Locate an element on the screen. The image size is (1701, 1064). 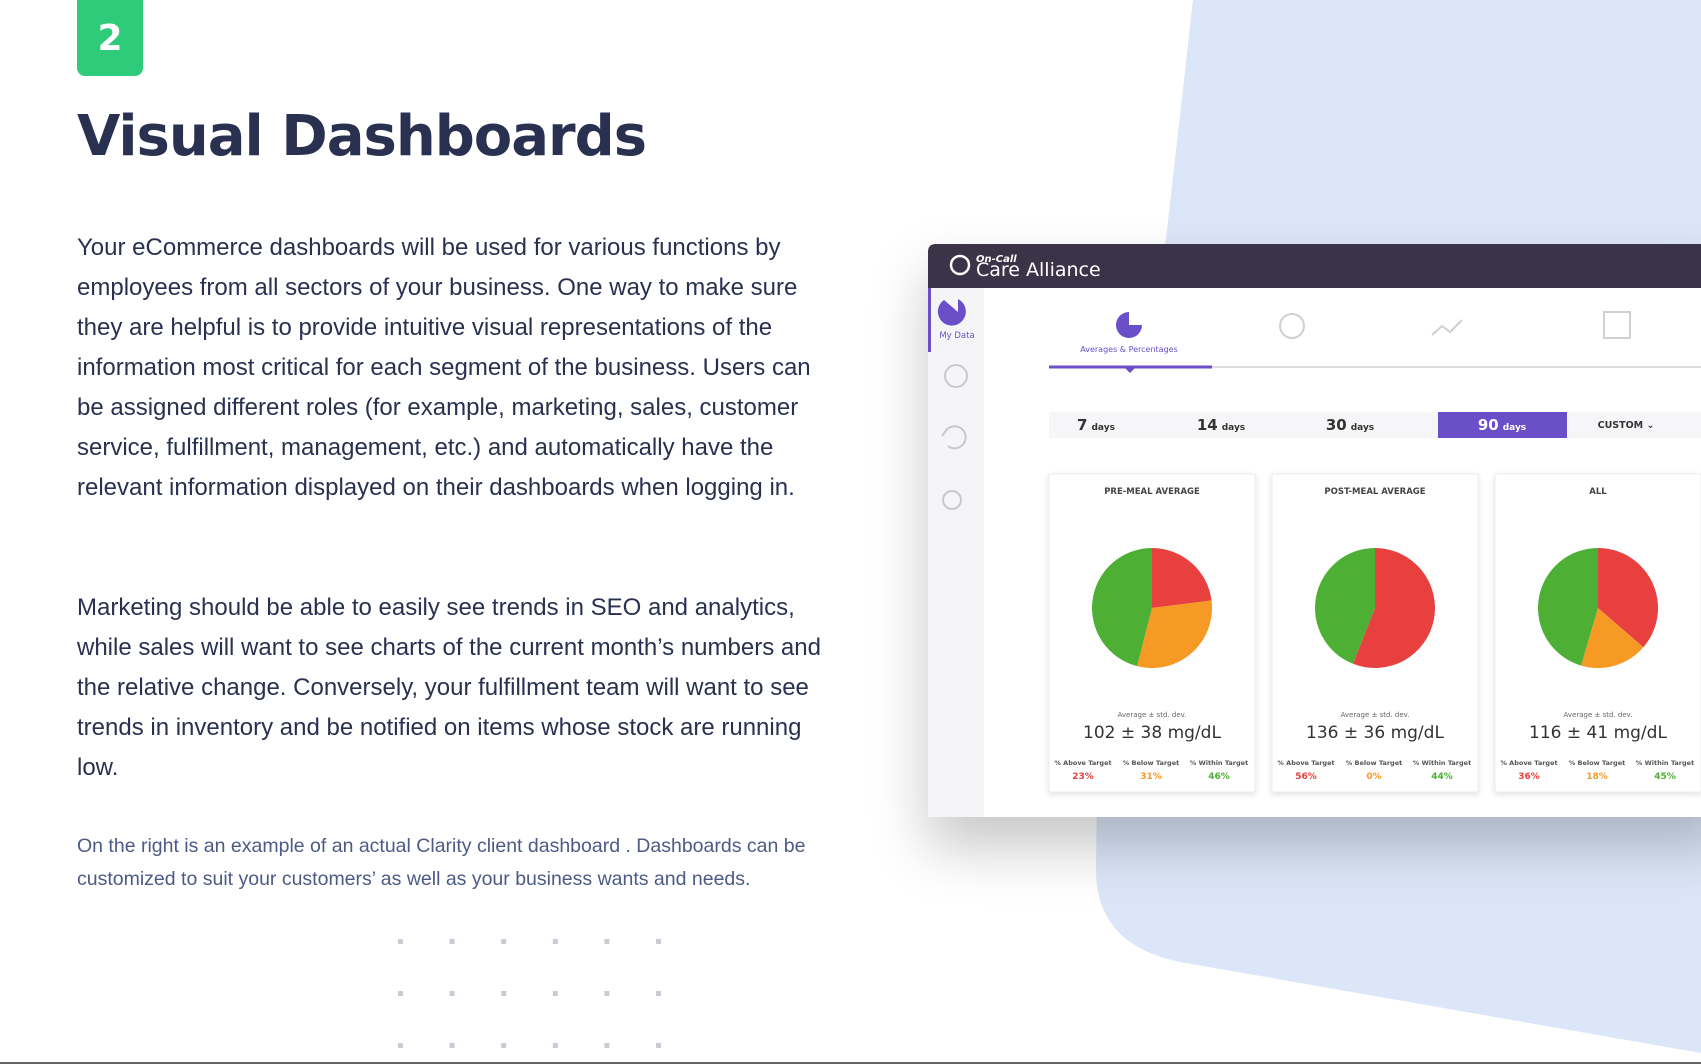
sidebar is located at coordinates (956, 552).